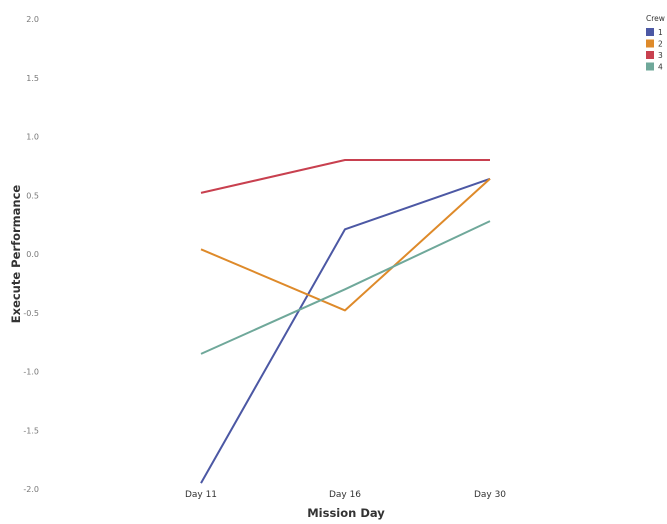  I want to click on legend-label-crew-1: 1, so click(660, 32).